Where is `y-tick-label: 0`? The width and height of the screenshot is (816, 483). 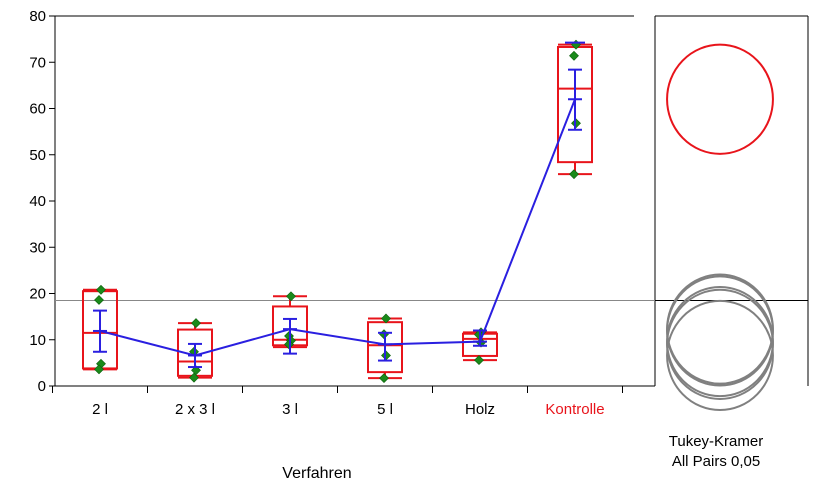
y-tick-label: 0 is located at coordinates (42, 386).